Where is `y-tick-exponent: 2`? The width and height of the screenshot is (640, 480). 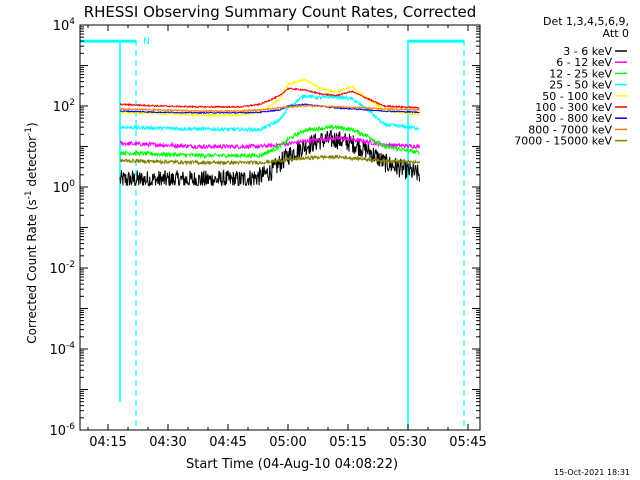
y-tick-exponent: 2 is located at coordinates (72, 103).